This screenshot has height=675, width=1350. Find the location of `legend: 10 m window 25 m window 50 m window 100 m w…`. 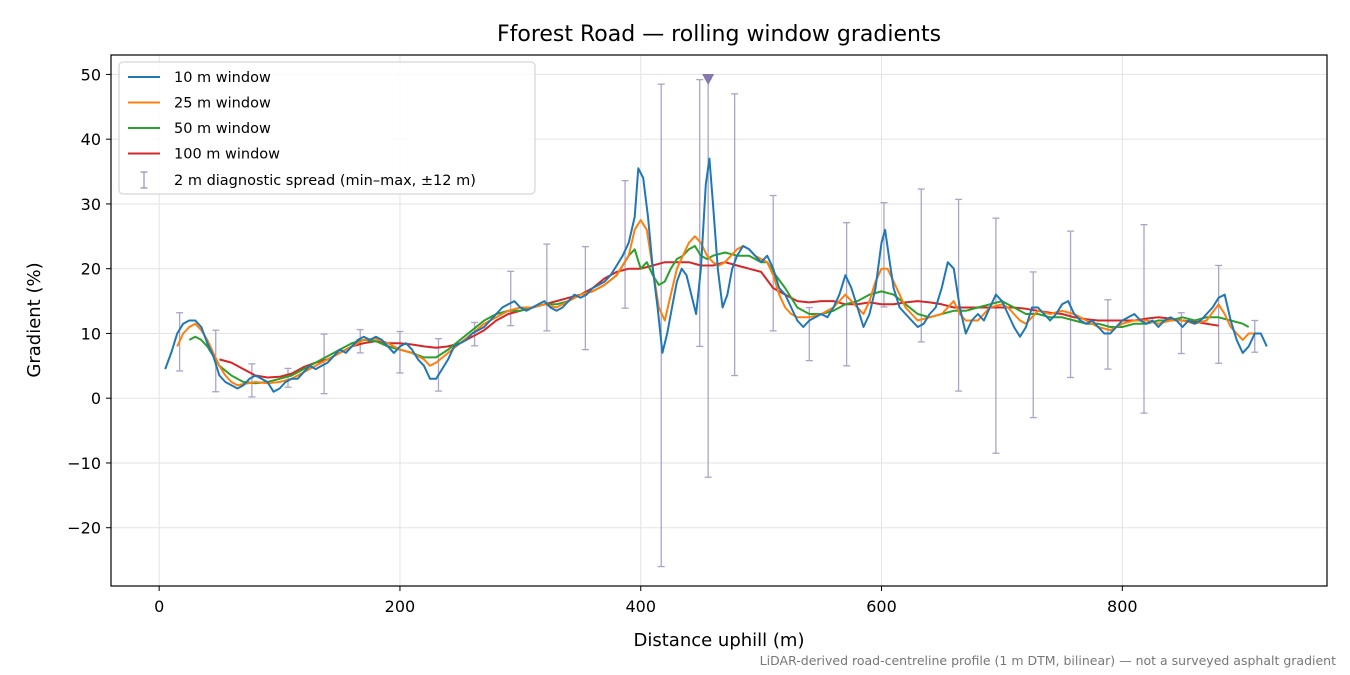

legend: 10 m window 25 m window 50 m window 100 m w… is located at coordinates (327, 128).